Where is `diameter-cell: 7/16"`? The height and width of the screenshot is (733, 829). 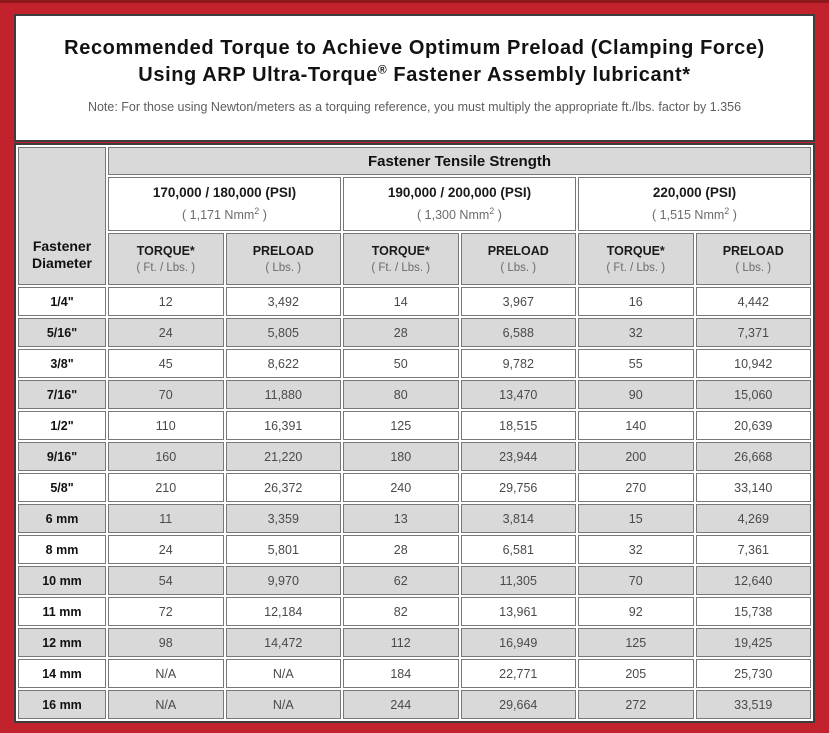 diameter-cell: 7/16" is located at coordinates (62, 394).